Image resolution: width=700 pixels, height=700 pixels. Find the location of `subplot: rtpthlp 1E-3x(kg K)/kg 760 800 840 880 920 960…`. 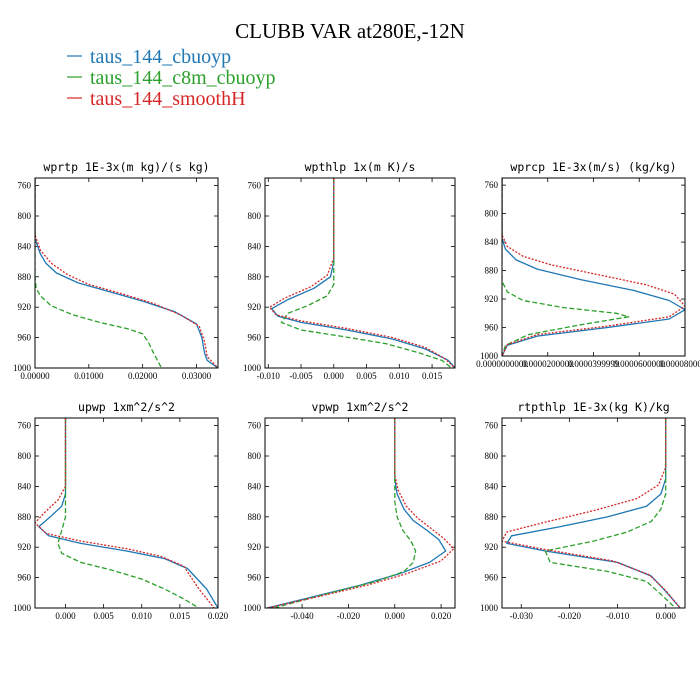

subplot: rtpthlp 1E-3x(kg K)/kg 760 800 840 880 920 960… is located at coordinates (583, 510).